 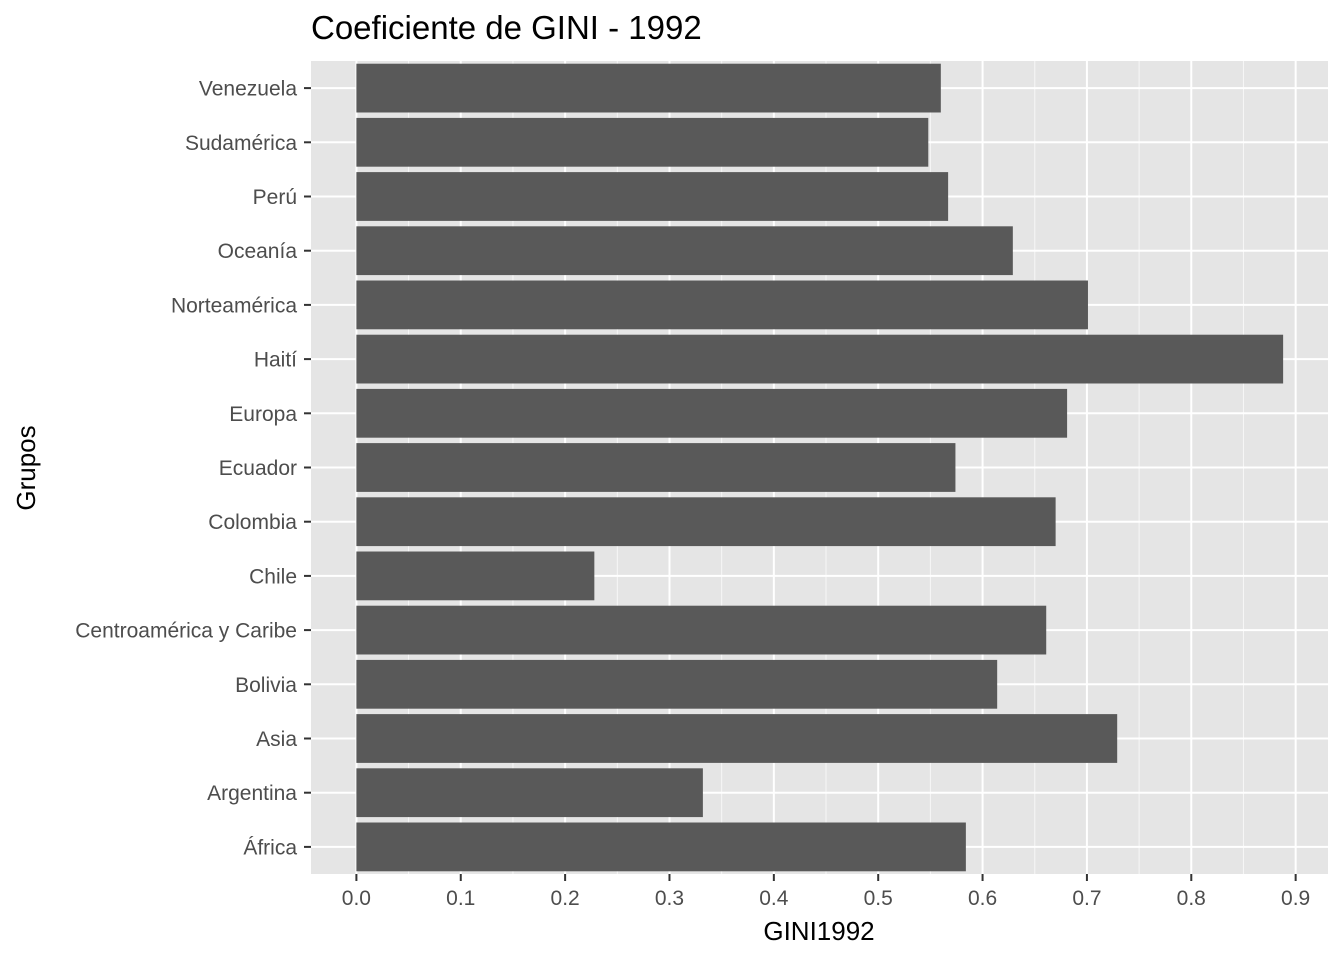 I want to click on x-tick-label: 0.7, so click(x=1086, y=898).